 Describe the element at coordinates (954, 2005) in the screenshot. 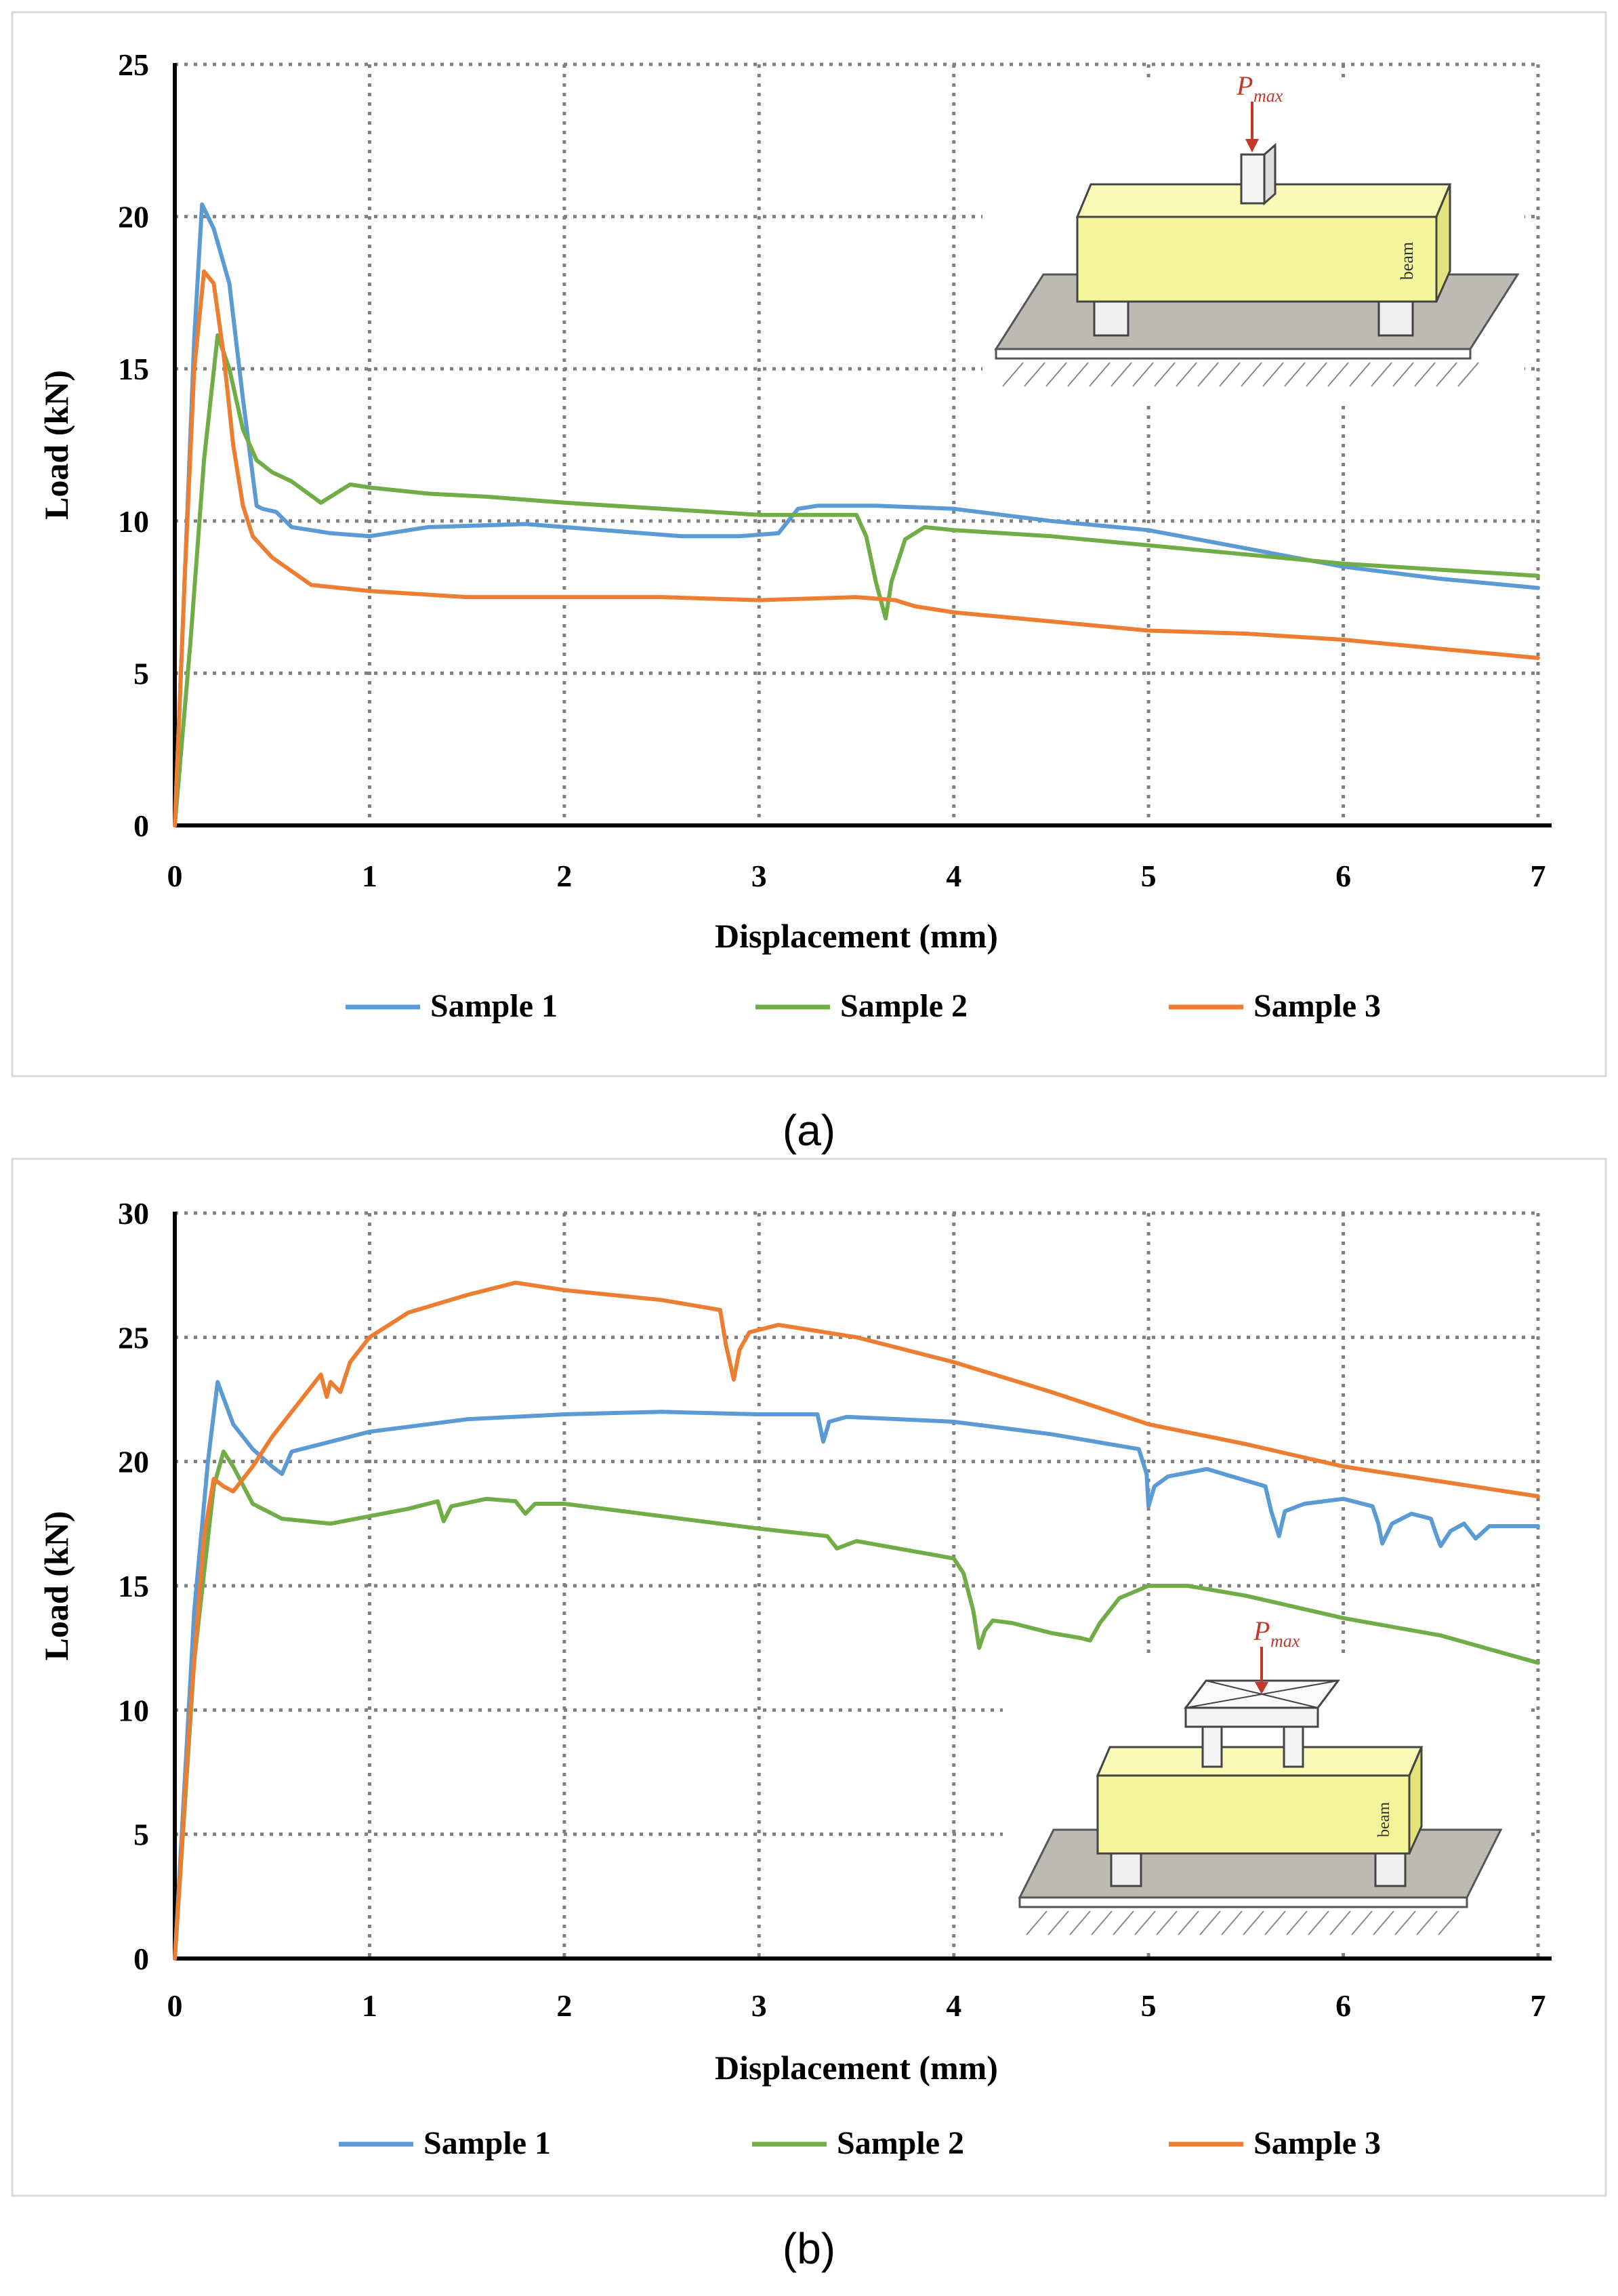

I see `x-tick-label: 4` at that location.